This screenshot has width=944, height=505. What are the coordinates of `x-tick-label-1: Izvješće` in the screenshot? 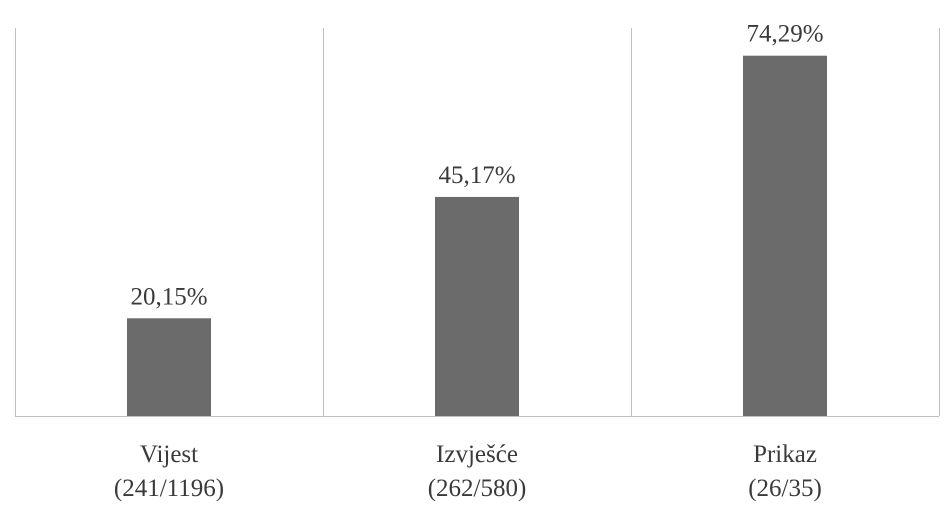 It's located at (477, 454).